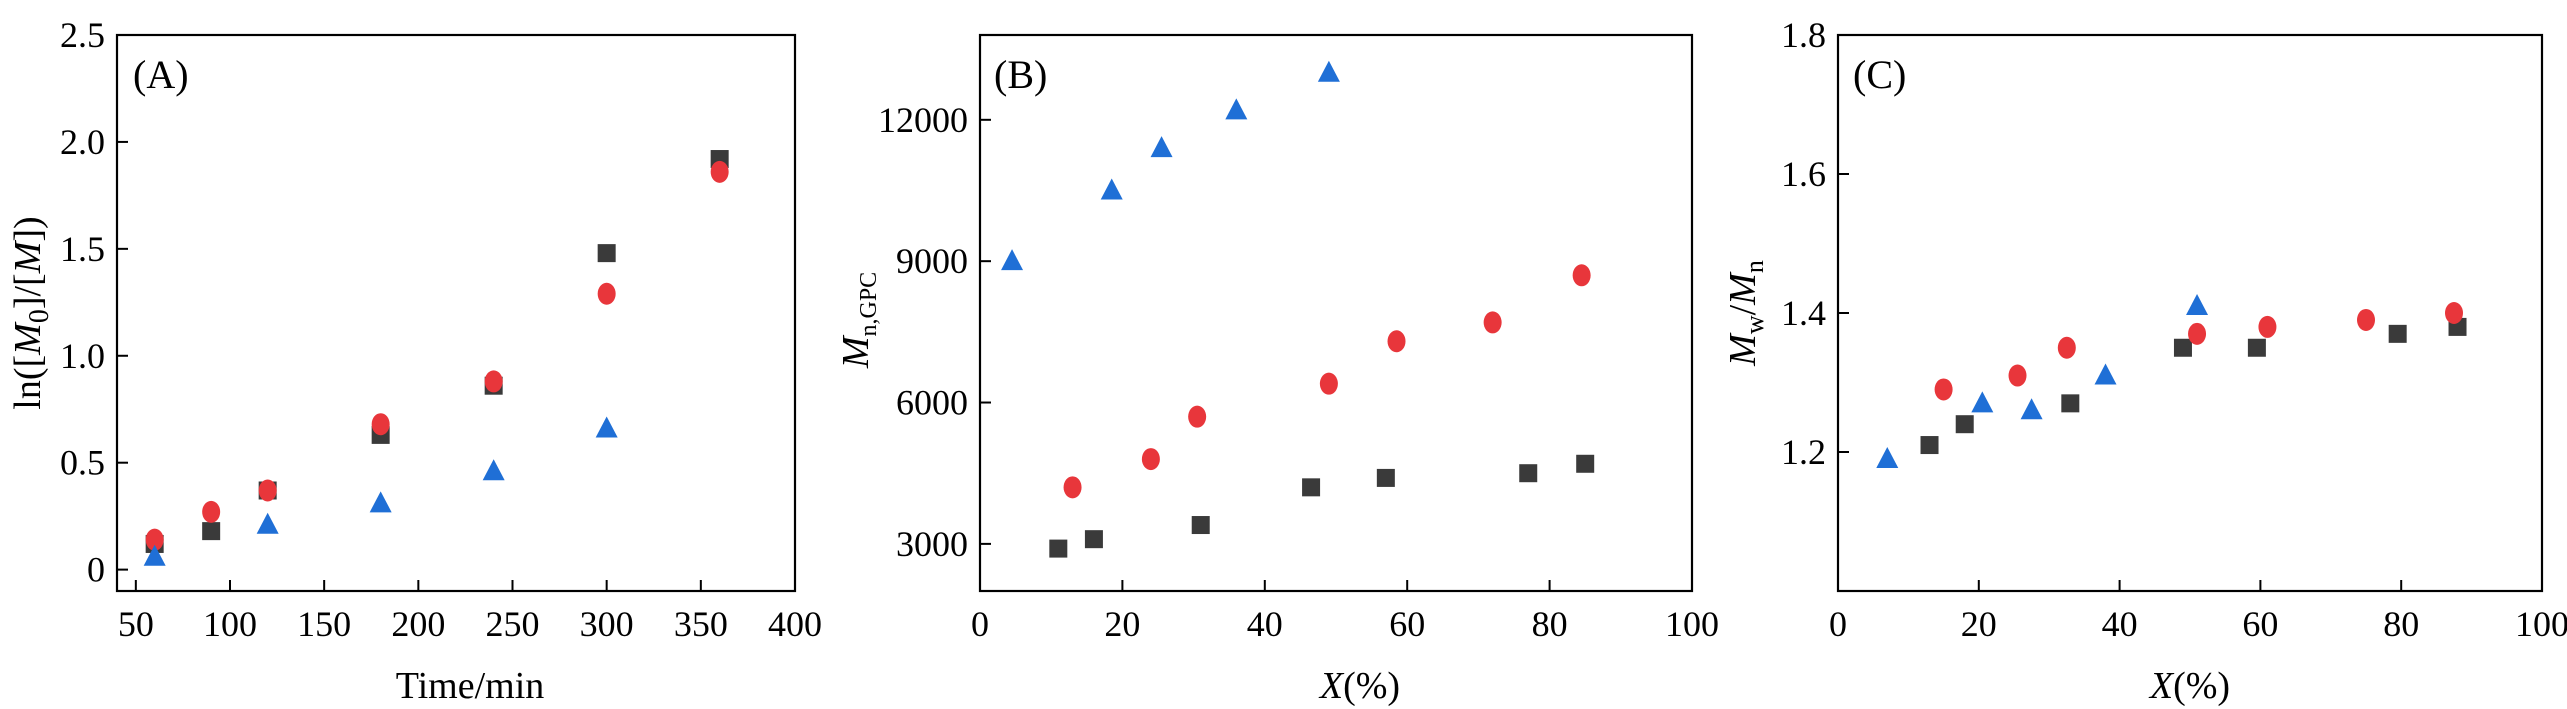 The height and width of the screenshot is (709, 2567). I want to click on panel-b-label: (B), so click(1020, 74).